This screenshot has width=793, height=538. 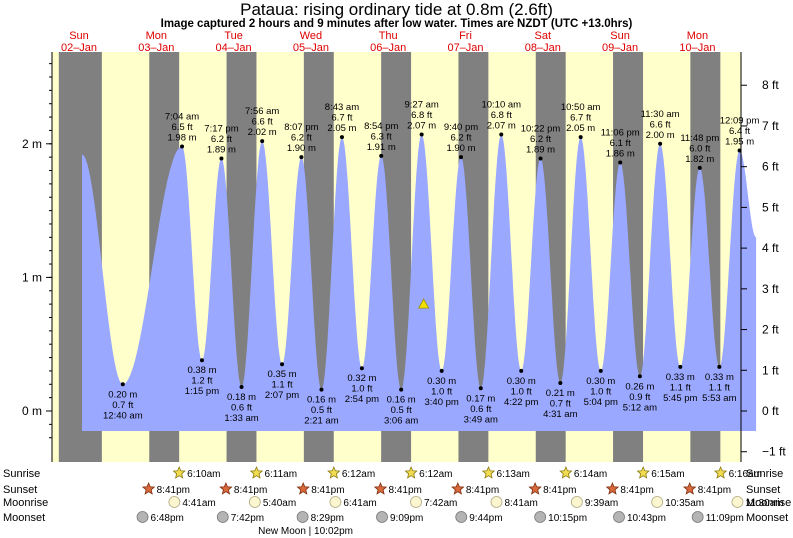 What do you see at coordinates (122, 394) in the screenshot?
I see `low-tide-label: 0.20 m` at bounding box center [122, 394].